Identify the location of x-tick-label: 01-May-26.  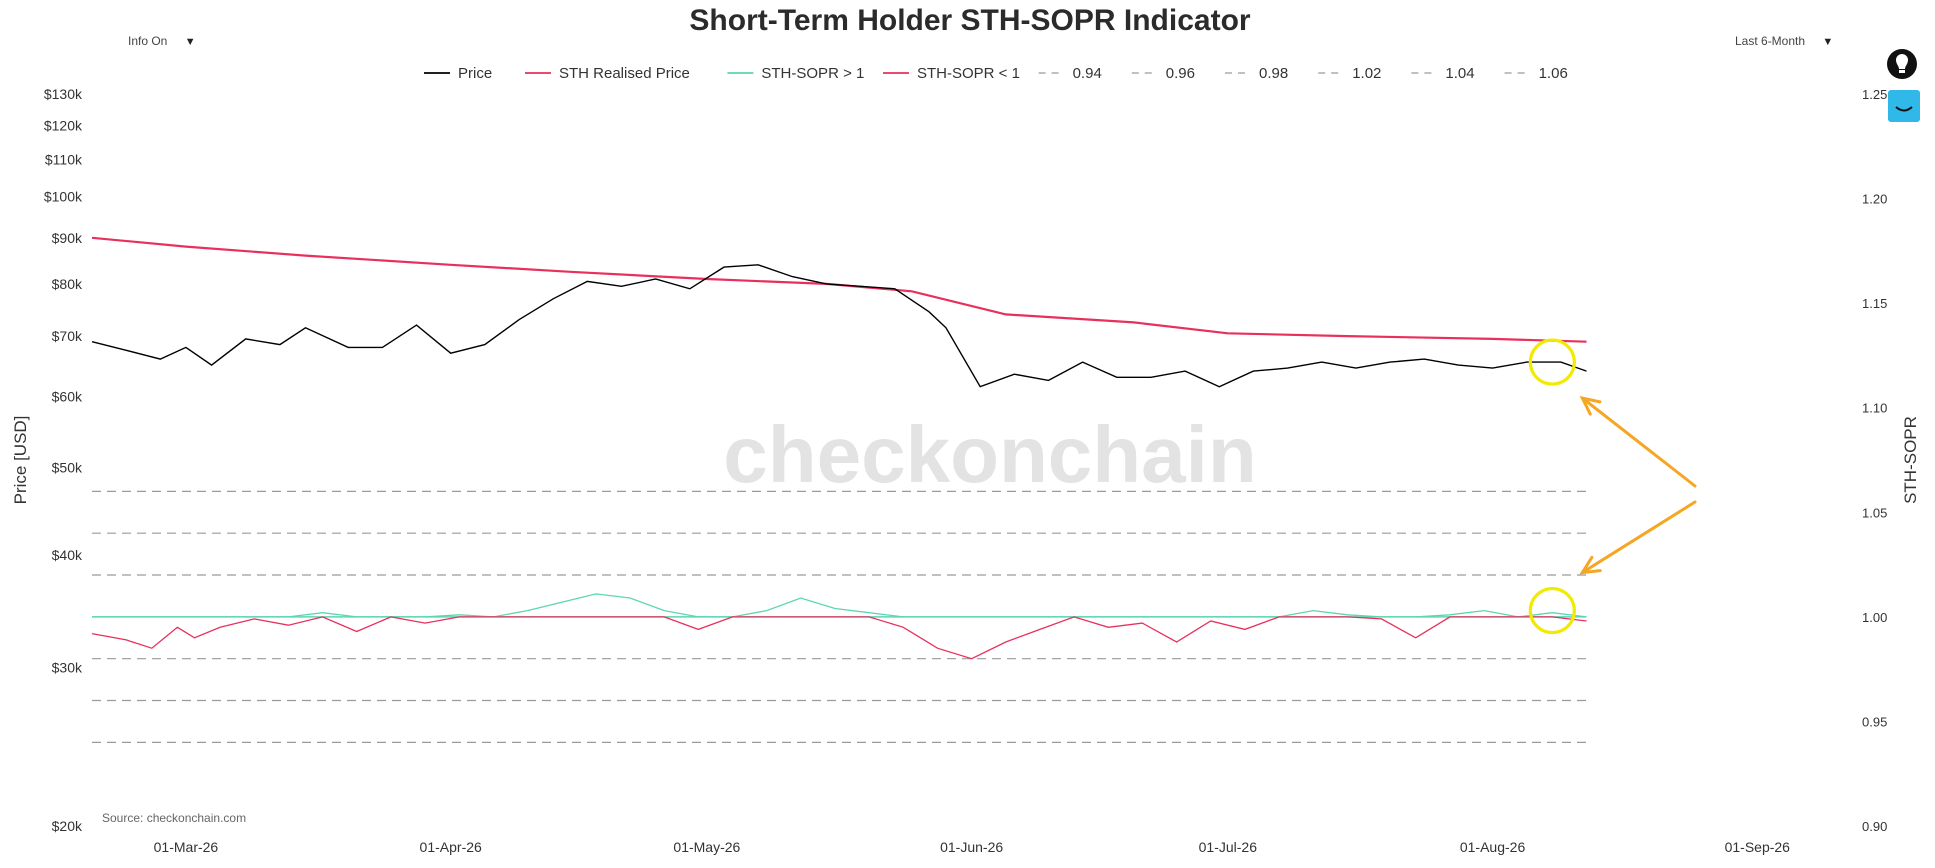
(706, 847).